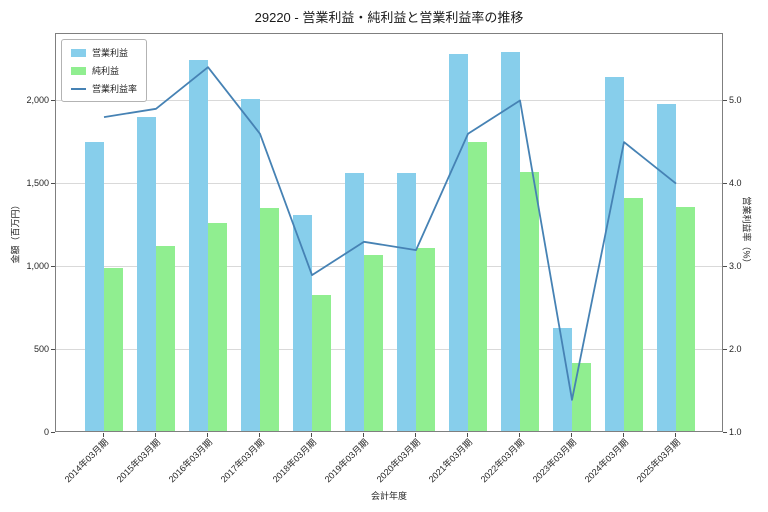 The image size is (768, 512). What do you see at coordinates (15, 232) in the screenshot?
I see `left-axis-title: 金額（百万円）` at bounding box center [15, 232].